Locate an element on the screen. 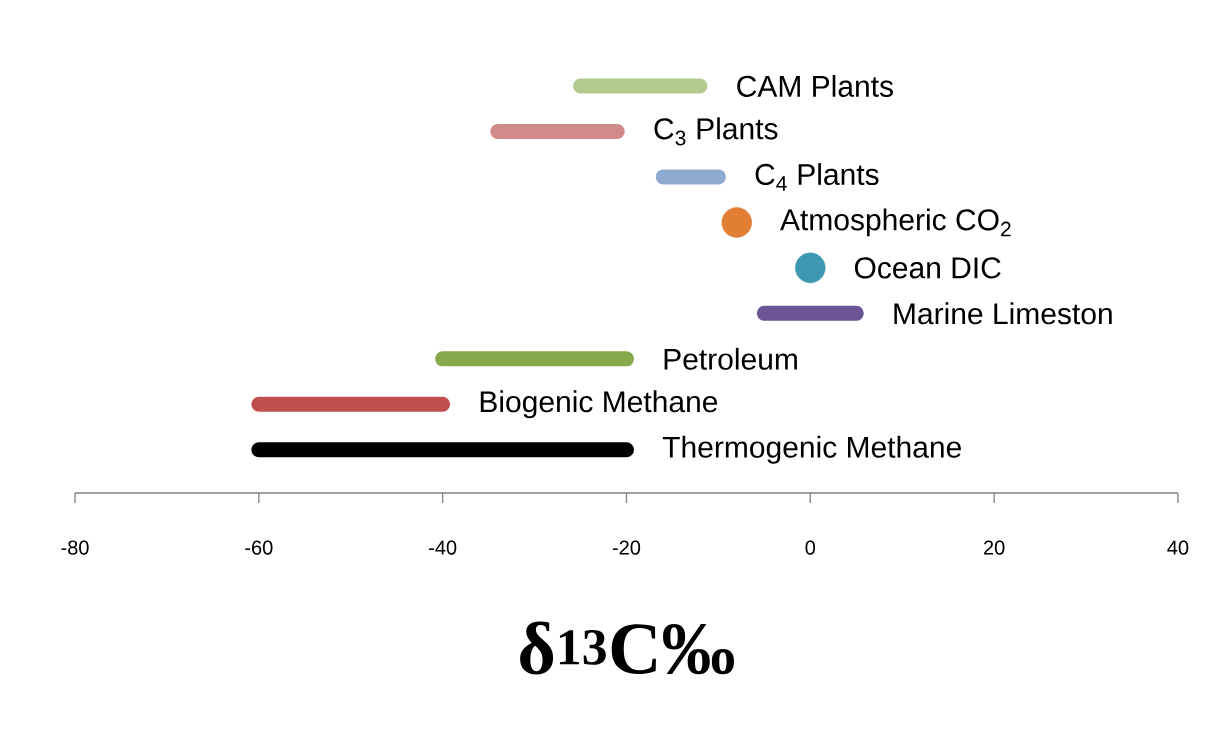  x-tick-label: 0 is located at coordinates (810, 547).